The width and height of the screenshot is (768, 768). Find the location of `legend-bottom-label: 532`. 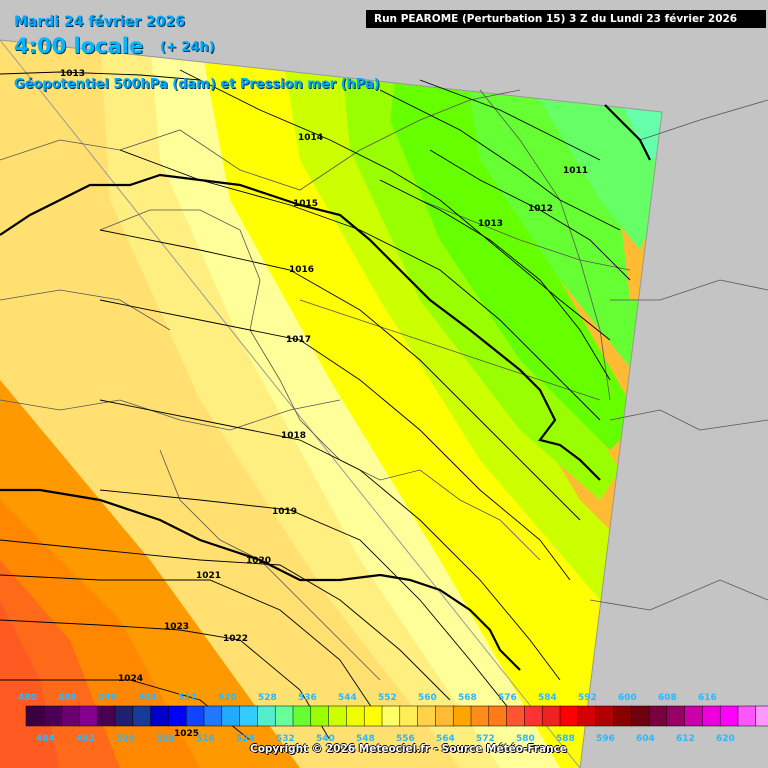

legend-bottom-label: 532 is located at coordinates (285, 739).